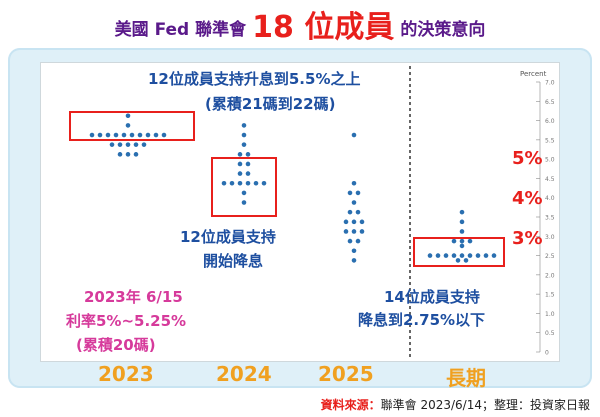  What do you see at coordinates (346, 374) in the screenshot?
I see `year-label-2025: 2025` at bounding box center [346, 374].